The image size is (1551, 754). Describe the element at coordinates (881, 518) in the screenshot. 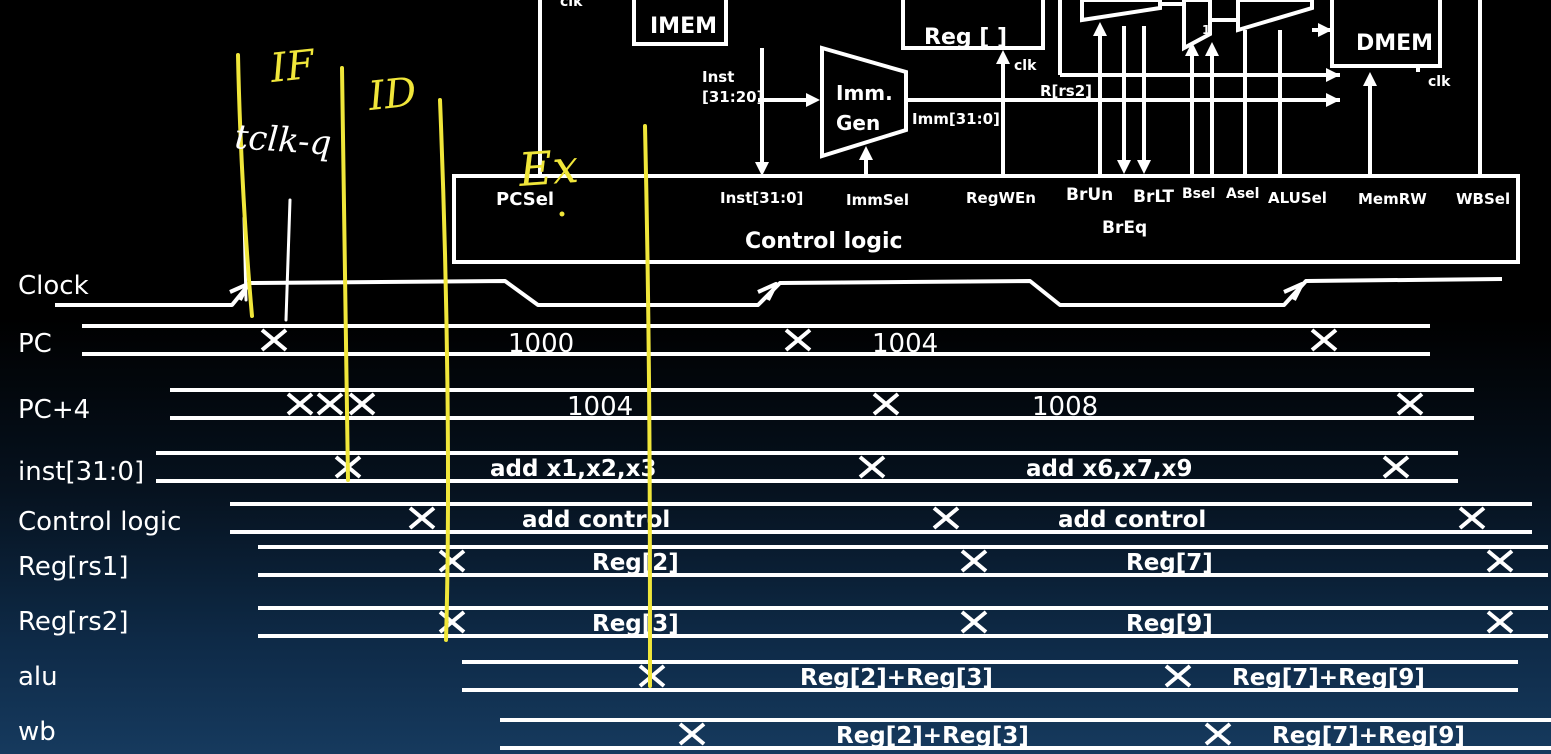

I see `bus-control` at that location.